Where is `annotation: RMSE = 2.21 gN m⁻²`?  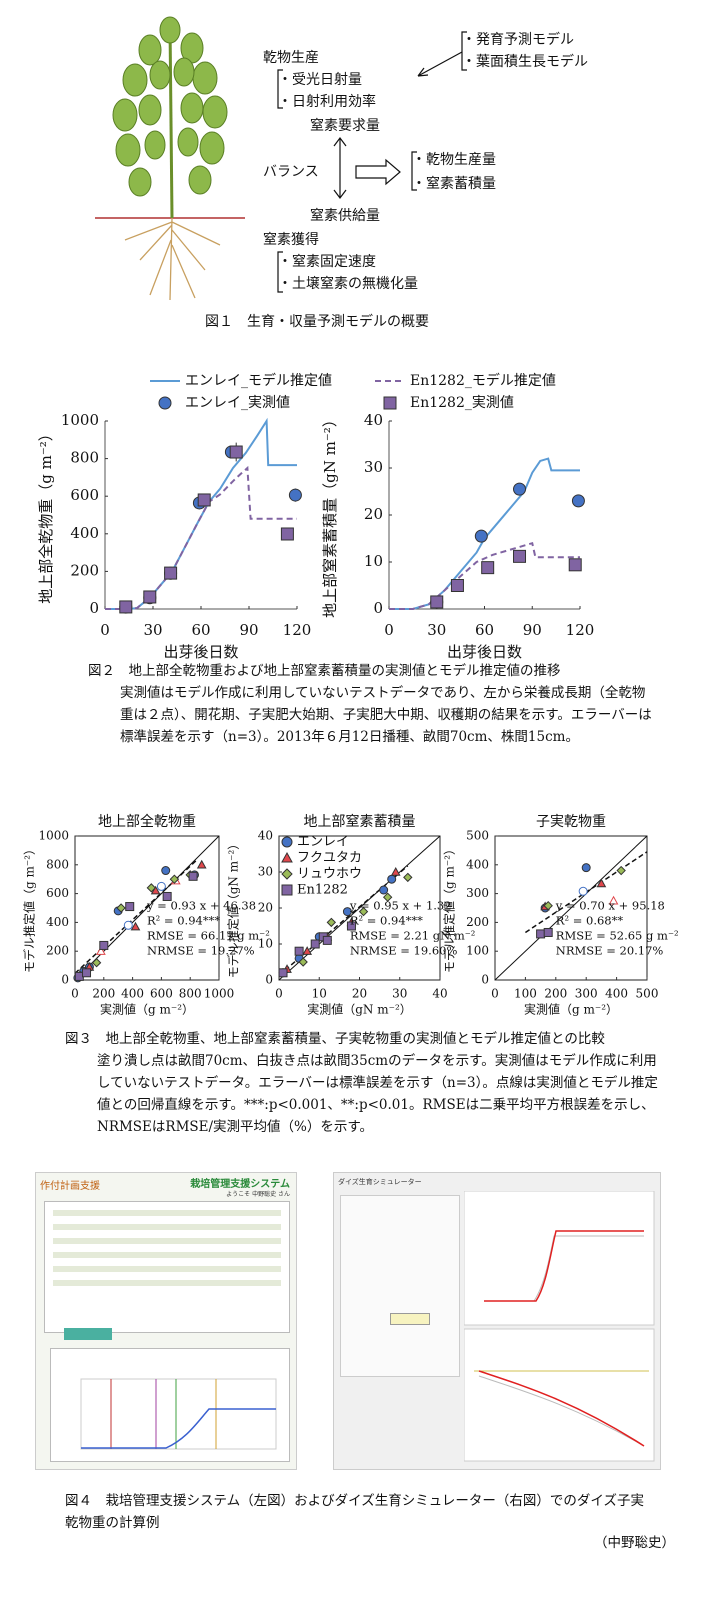 annotation: RMSE = 2.21 gN m⁻² is located at coordinates (413, 936).